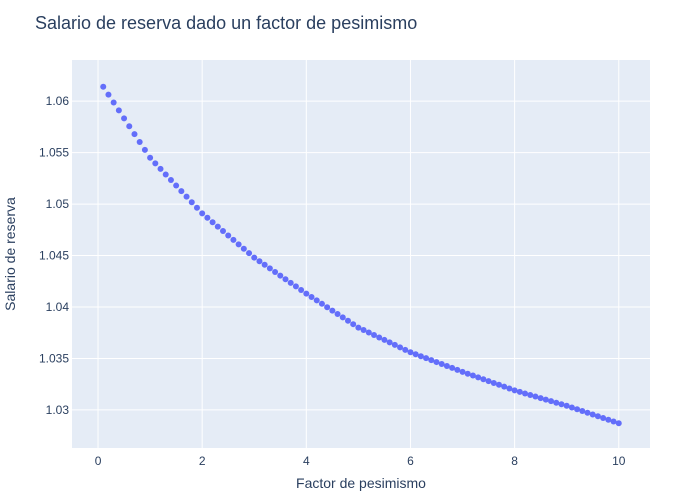 This screenshot has height=500, width=700. What do you see at coordinates (361, 483) in the screenshot?
I see `x-axis-title: Factor de pesimismo` at bounding box center [361, 483].